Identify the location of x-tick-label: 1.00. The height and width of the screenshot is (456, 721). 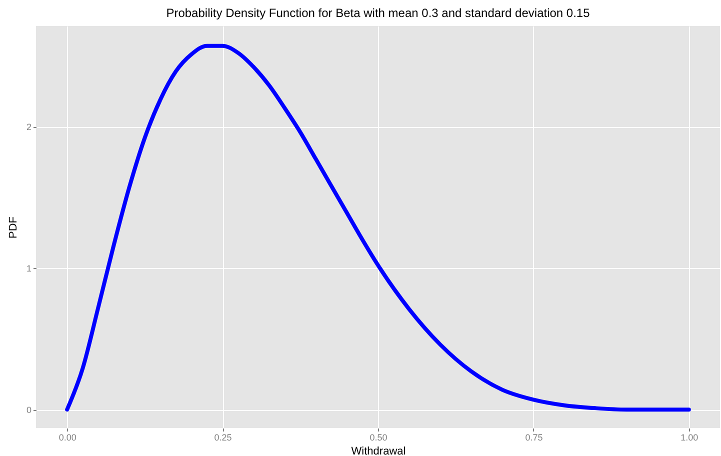
(689, 437).